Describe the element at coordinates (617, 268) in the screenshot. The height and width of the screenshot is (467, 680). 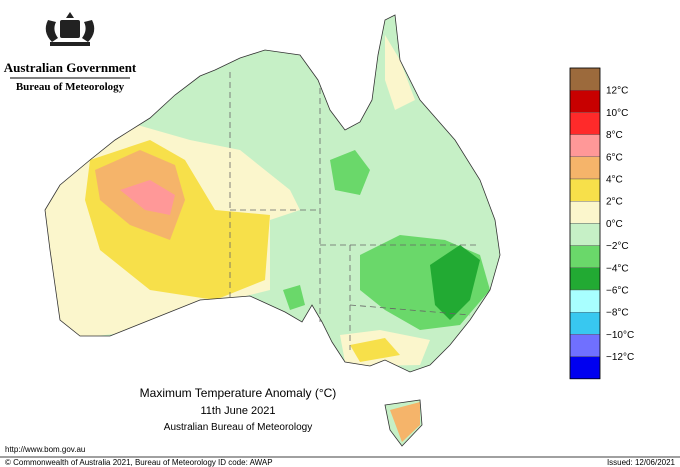
I see `legend-label: −4°C` at that location.